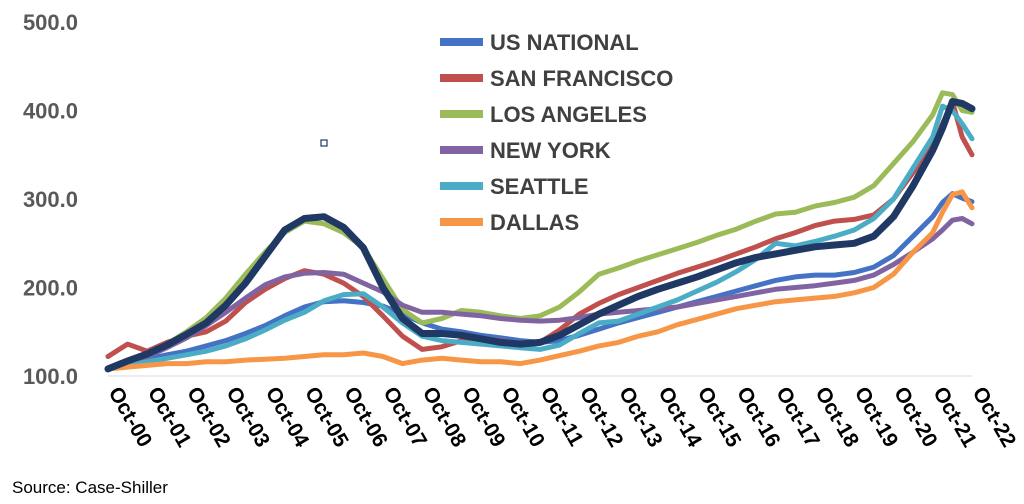 This screenshot has height=504, width=1024. What do you see at coordinates (50, 376) in the screenshot?
I see `y-tick-label: 100.0` at bounding box center [50, 376].